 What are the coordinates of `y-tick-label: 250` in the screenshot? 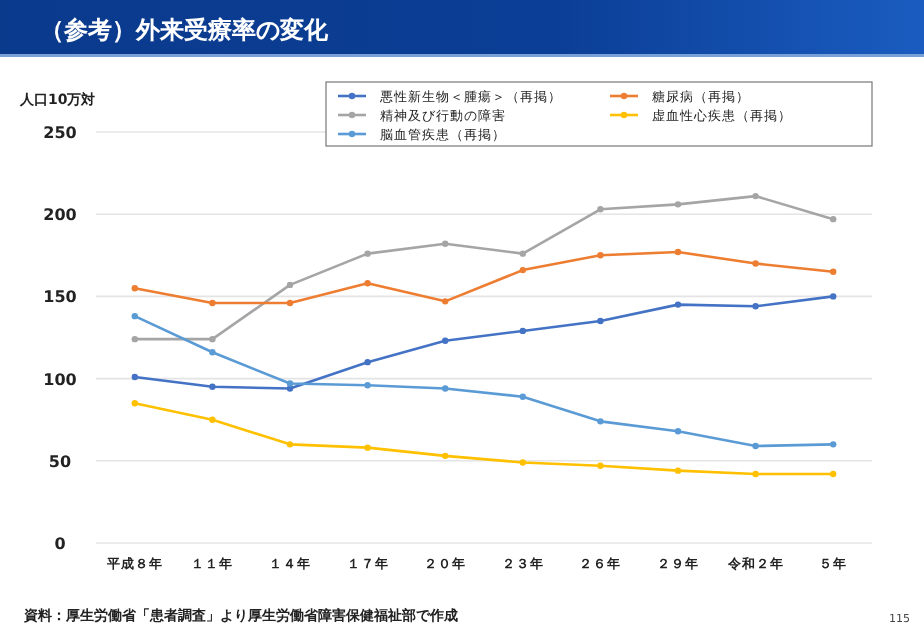 It's located at (60, 133).